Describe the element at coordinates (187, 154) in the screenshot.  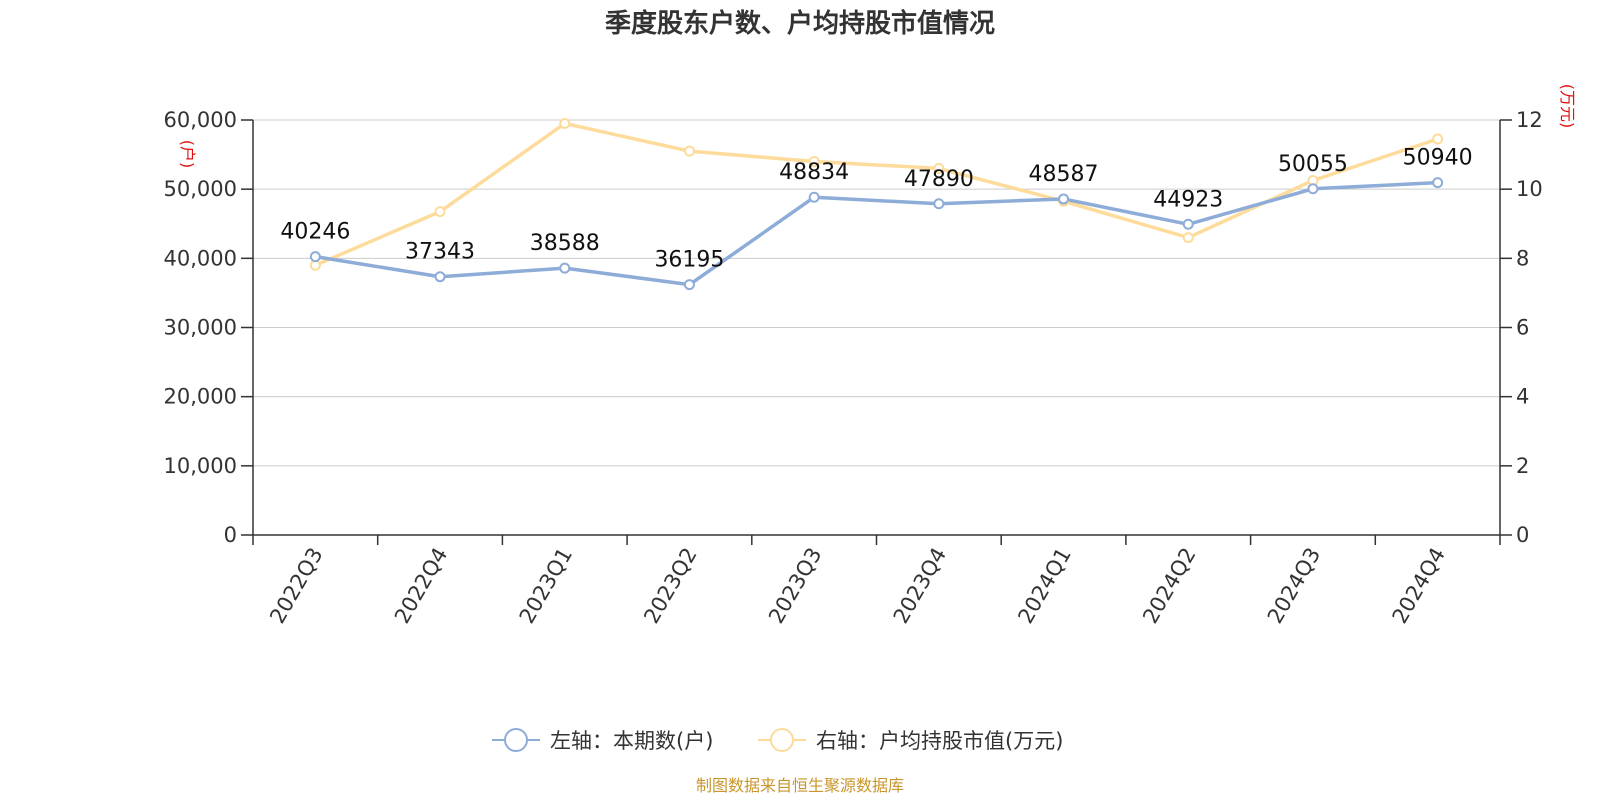
I see `left-axis-unit: (户)` at that location.